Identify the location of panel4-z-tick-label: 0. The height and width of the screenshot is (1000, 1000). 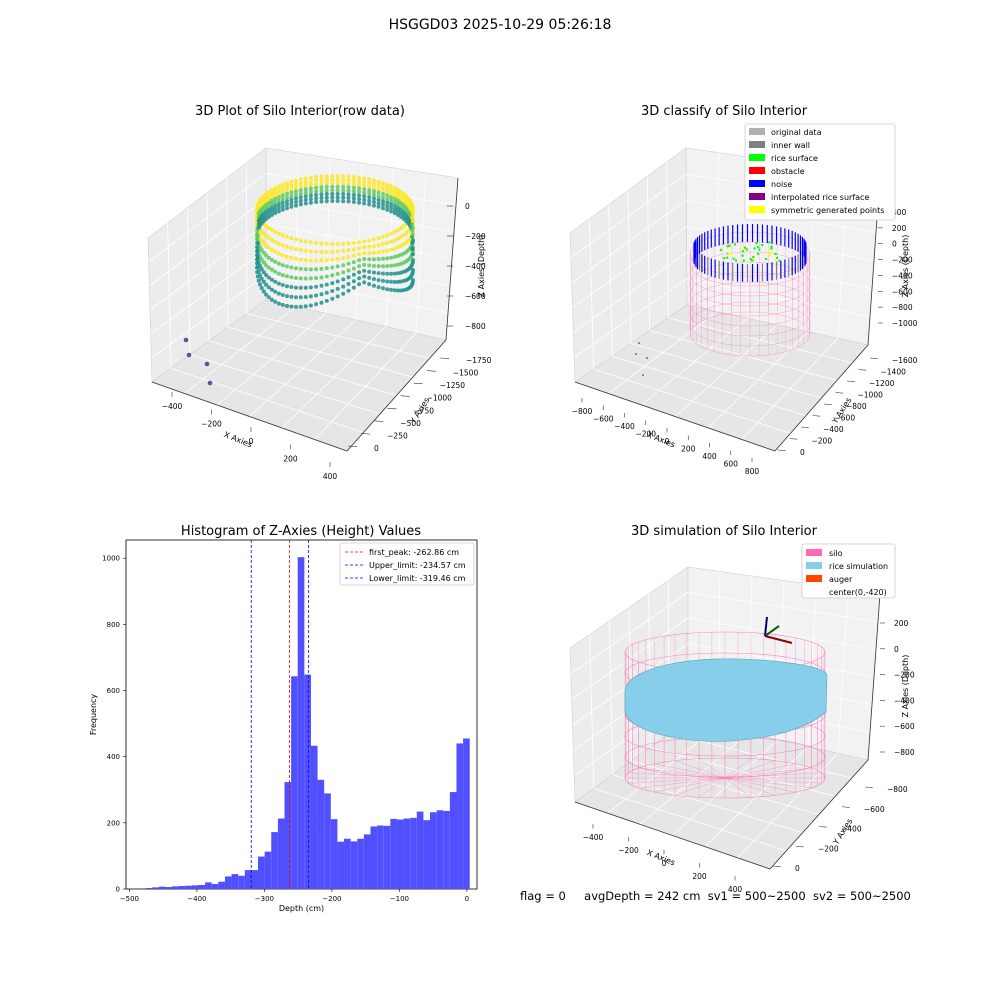
(896, 649).